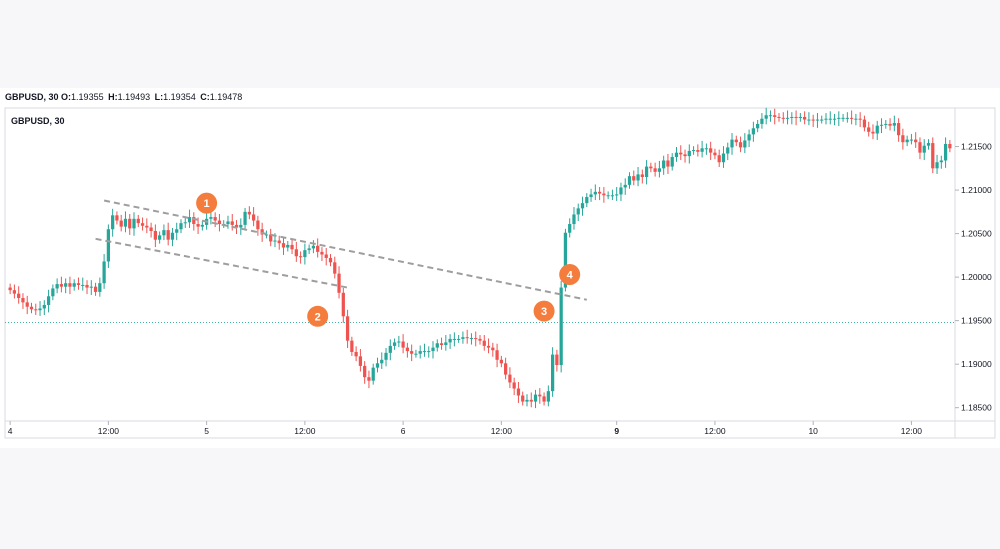 This screenshot has width=1000, height=549. What do you see at coordinates (221, 263) in the screenshot?
I see `trendline-lower` at bounding box center [221, 263].